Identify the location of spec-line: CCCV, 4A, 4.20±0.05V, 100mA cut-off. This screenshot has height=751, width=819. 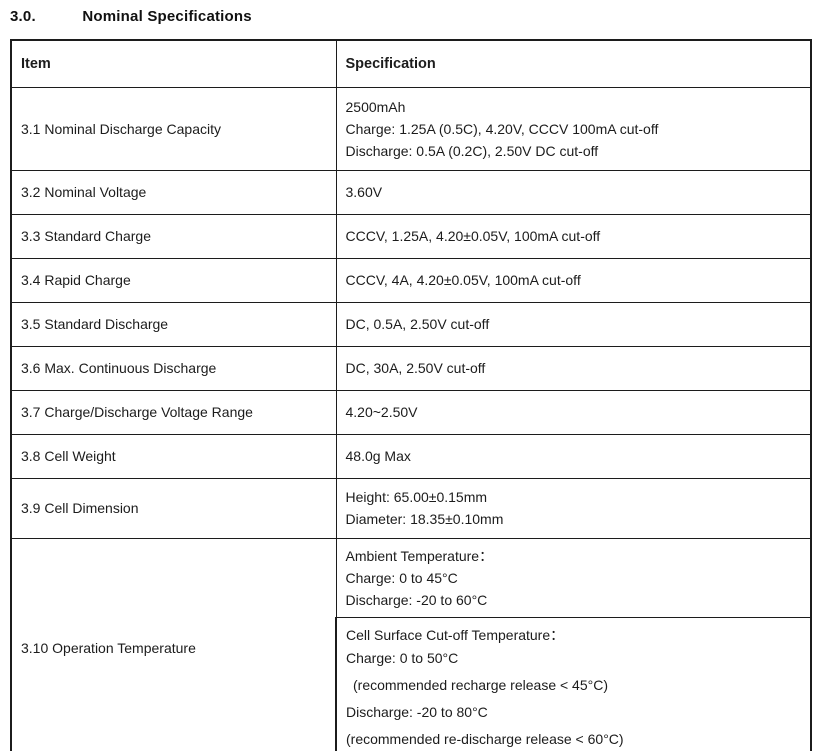
(463, 280).